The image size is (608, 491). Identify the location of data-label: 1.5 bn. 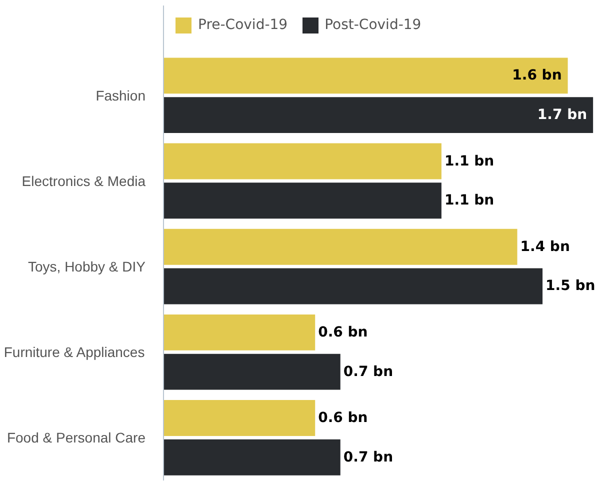
(571, 286).